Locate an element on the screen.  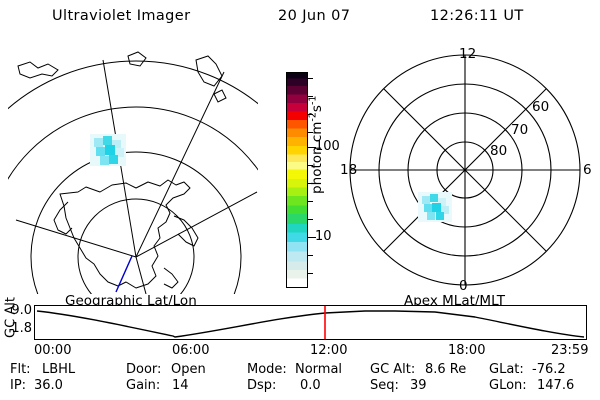
status-gcalt-label: GC Alt: is located at coordinates (393, 369).